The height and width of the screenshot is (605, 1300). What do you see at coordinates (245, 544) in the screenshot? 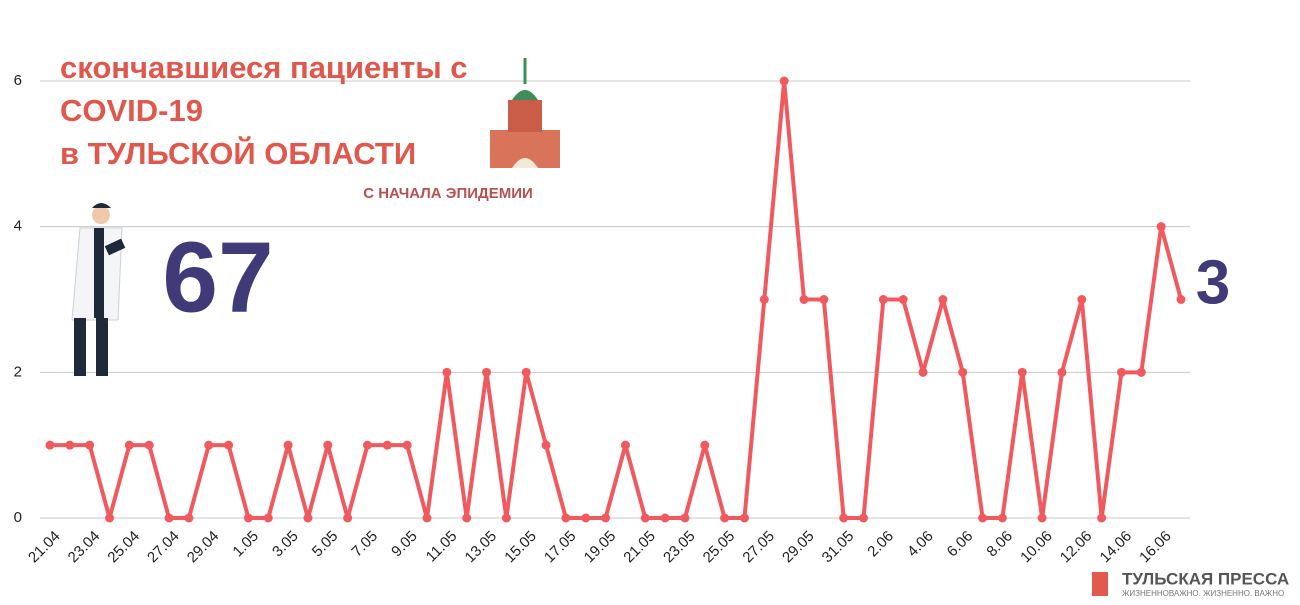
I see `x-tick-label: 1.05` at bounding box center [245, 544].